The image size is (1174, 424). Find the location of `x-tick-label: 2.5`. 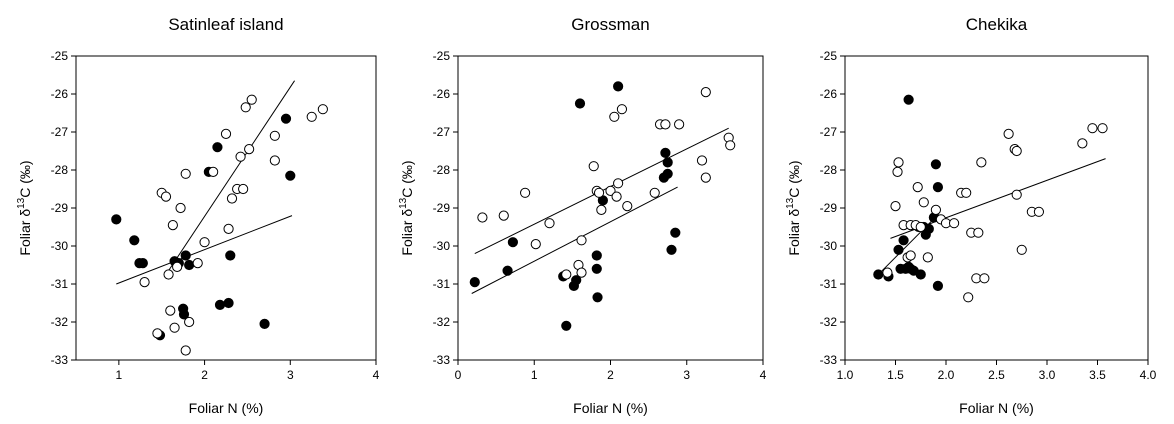

x-tick-label: 2.5 is located at coordinates (996, 375).